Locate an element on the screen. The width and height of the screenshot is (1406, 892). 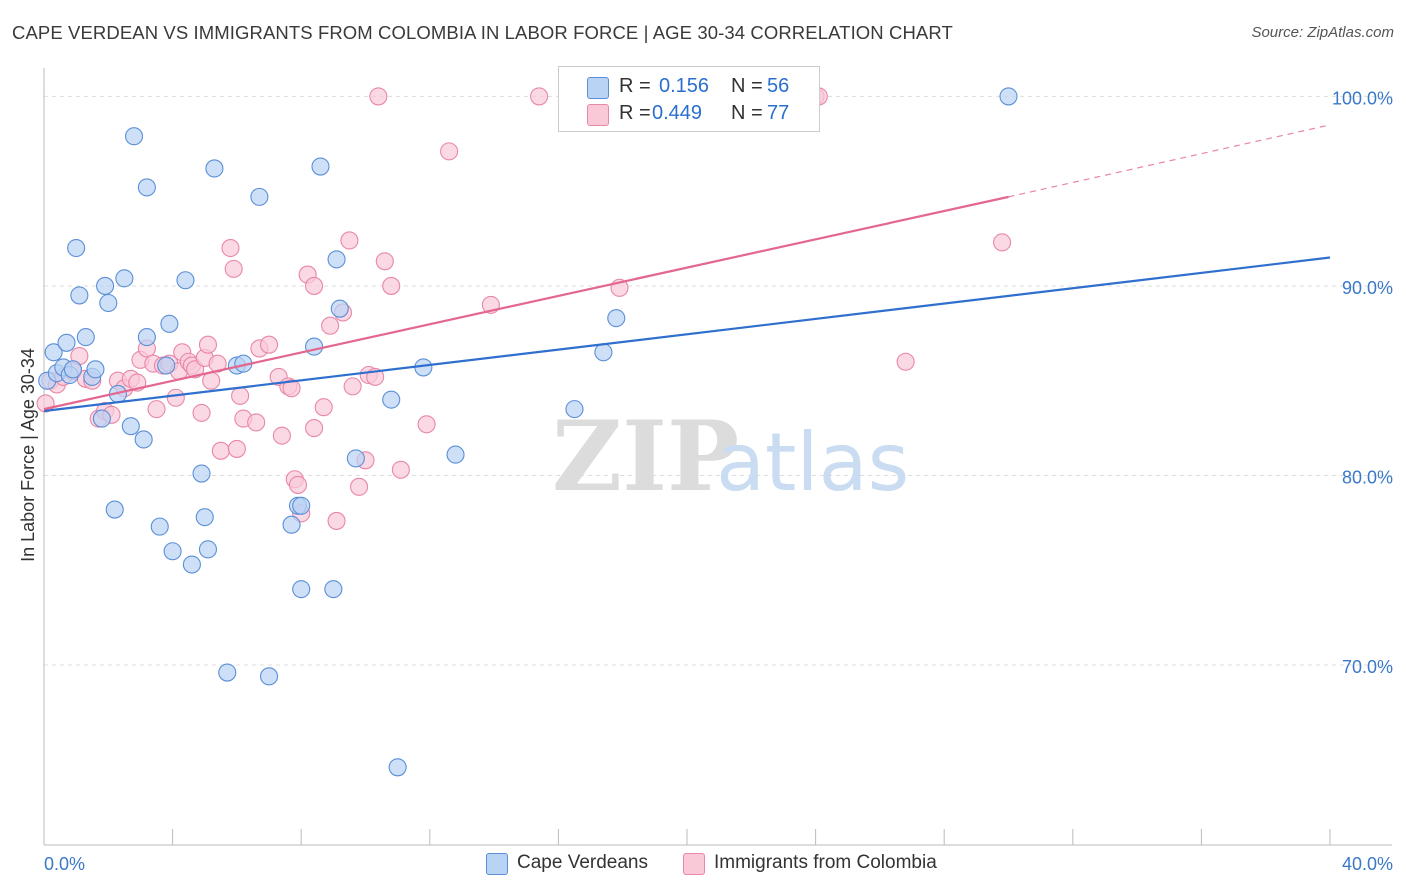
correlation-legend: R = 0.156 N = 56 R = 0.449 N = 77 is located at coordinates (689, 99).